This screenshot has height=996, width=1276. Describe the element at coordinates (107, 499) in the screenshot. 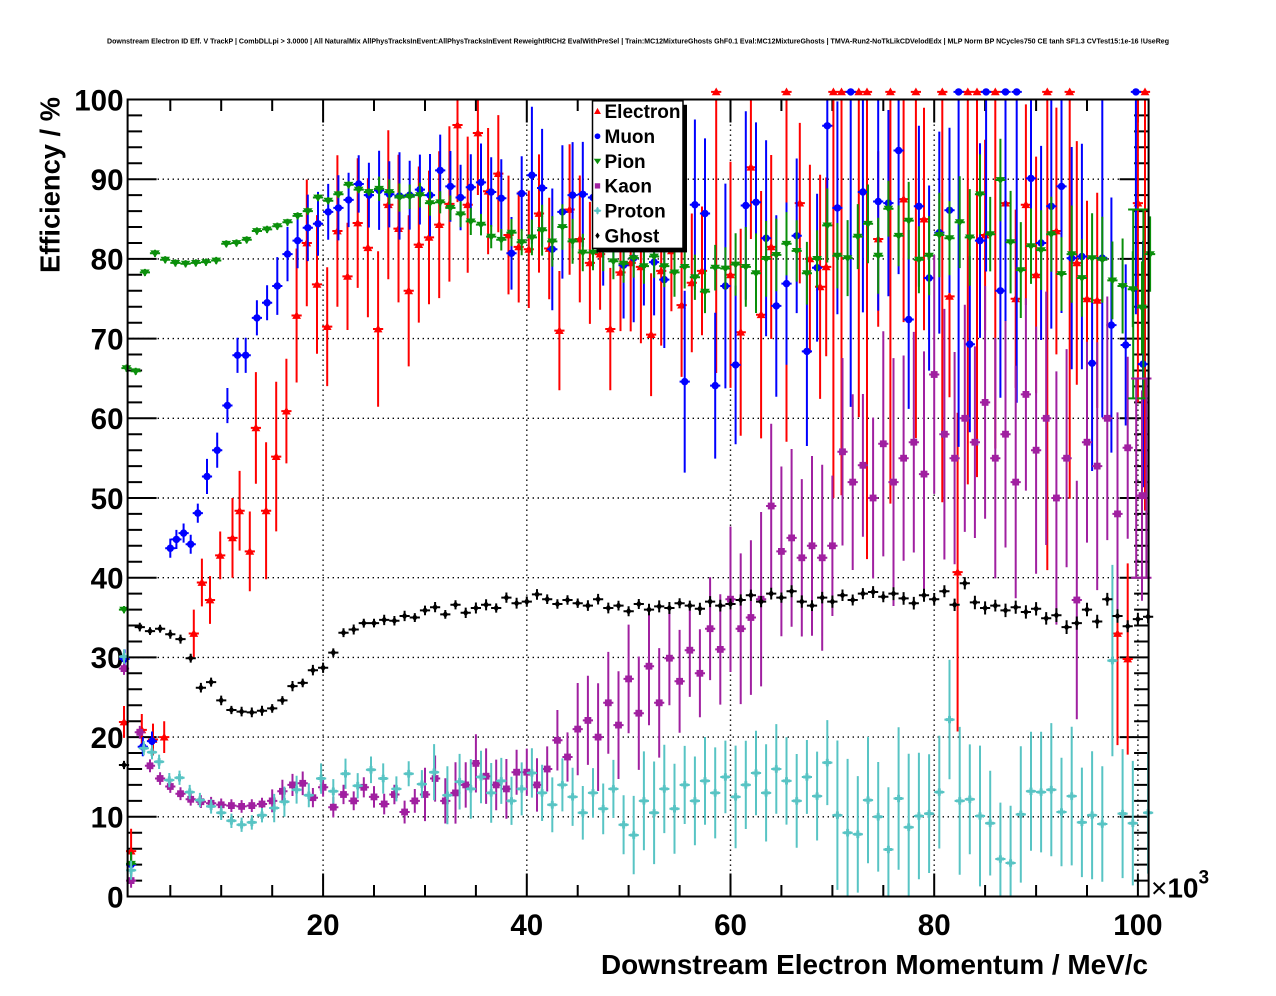

I see `svg-text: 50` at that location.